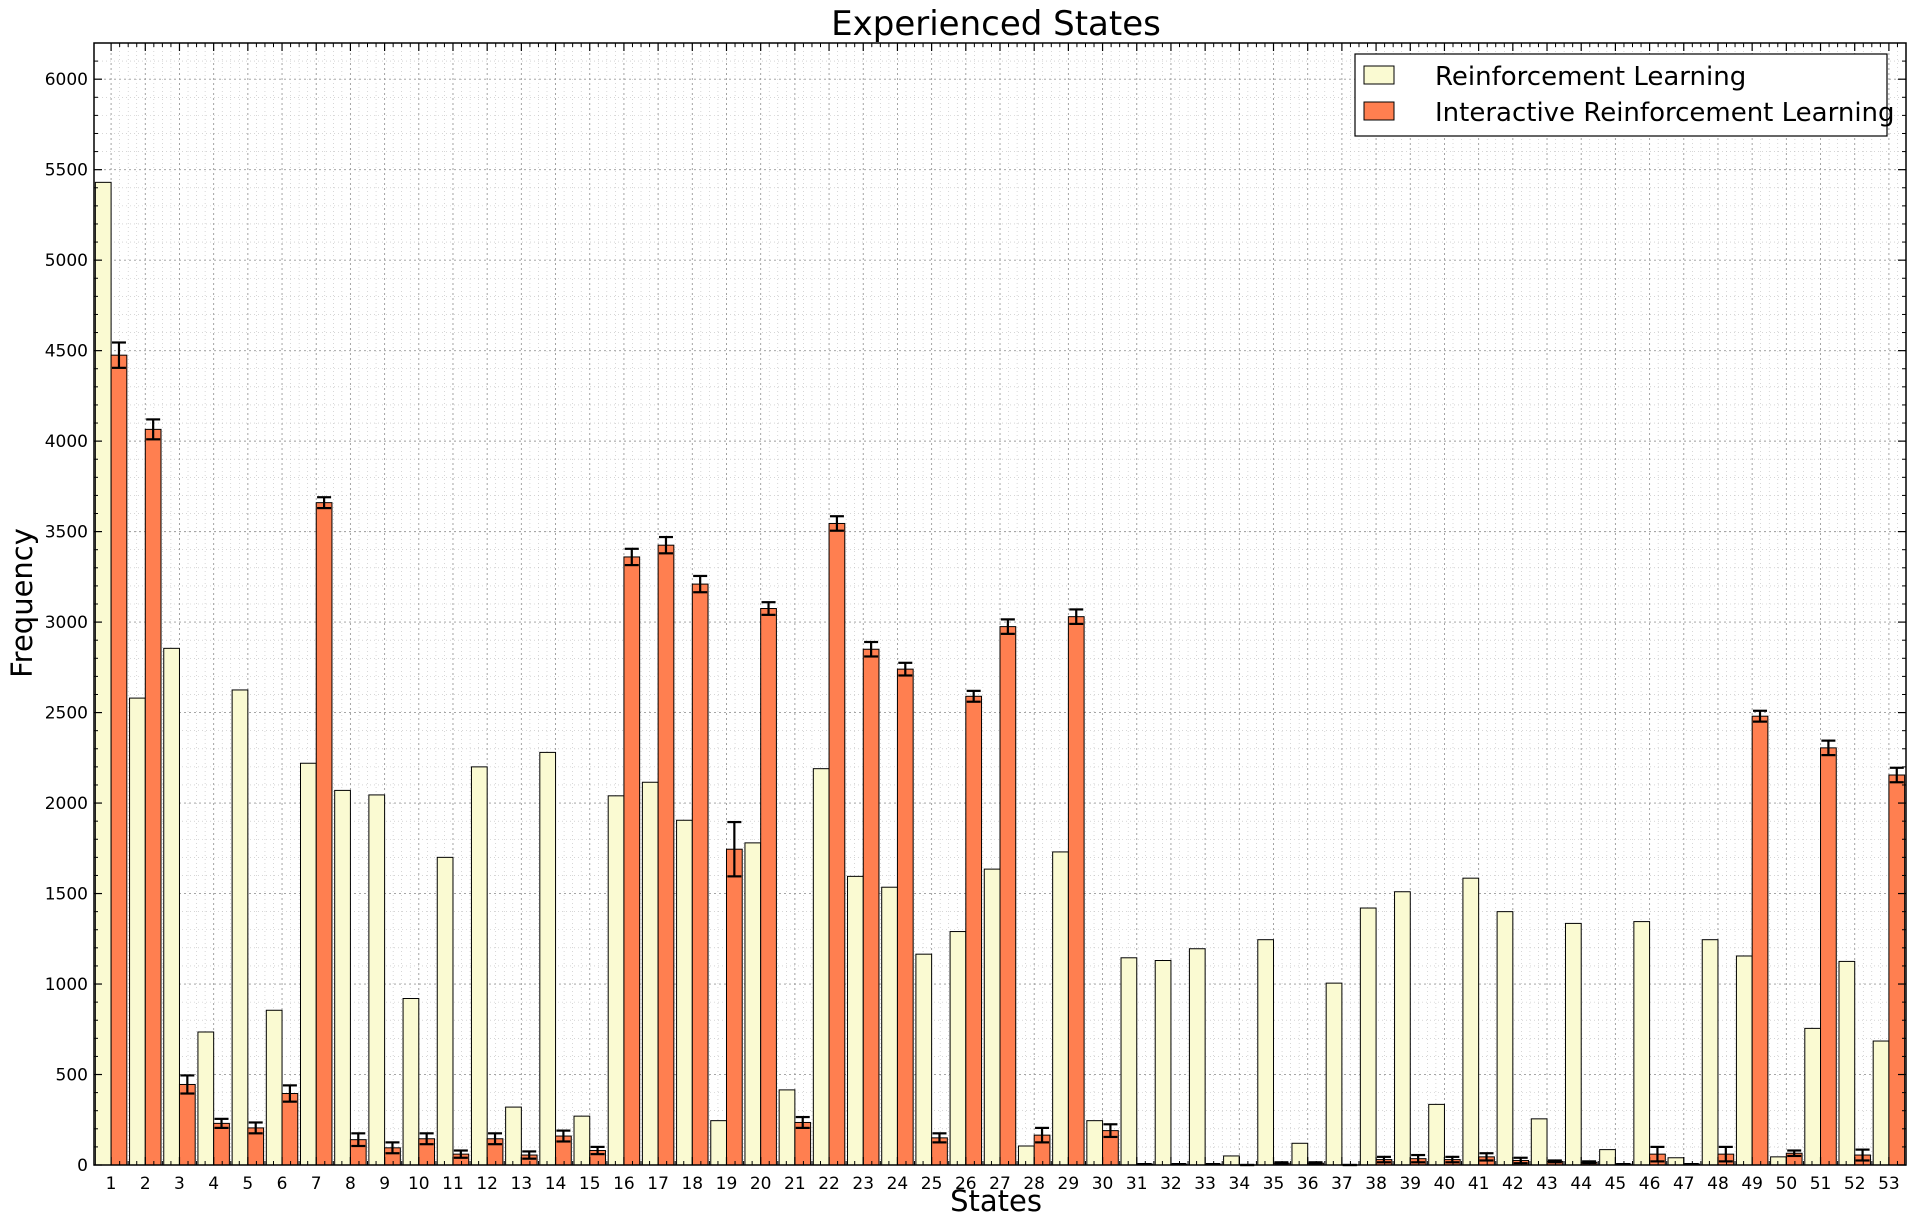 The width and height of the screenshot is (1914, 1215). What do you see at coordinates (66, 714) in the screenshot?
I see `y-tick-label: 2500` at bounding box center [66, 714].